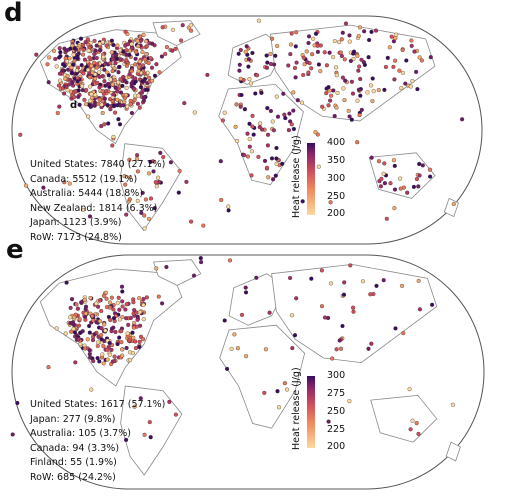 The width and height of the screenshot is (508, 500). Describe the element at coordinates (336, 446) in the screenshot. I see `colorbar-tick: 200` at that location.